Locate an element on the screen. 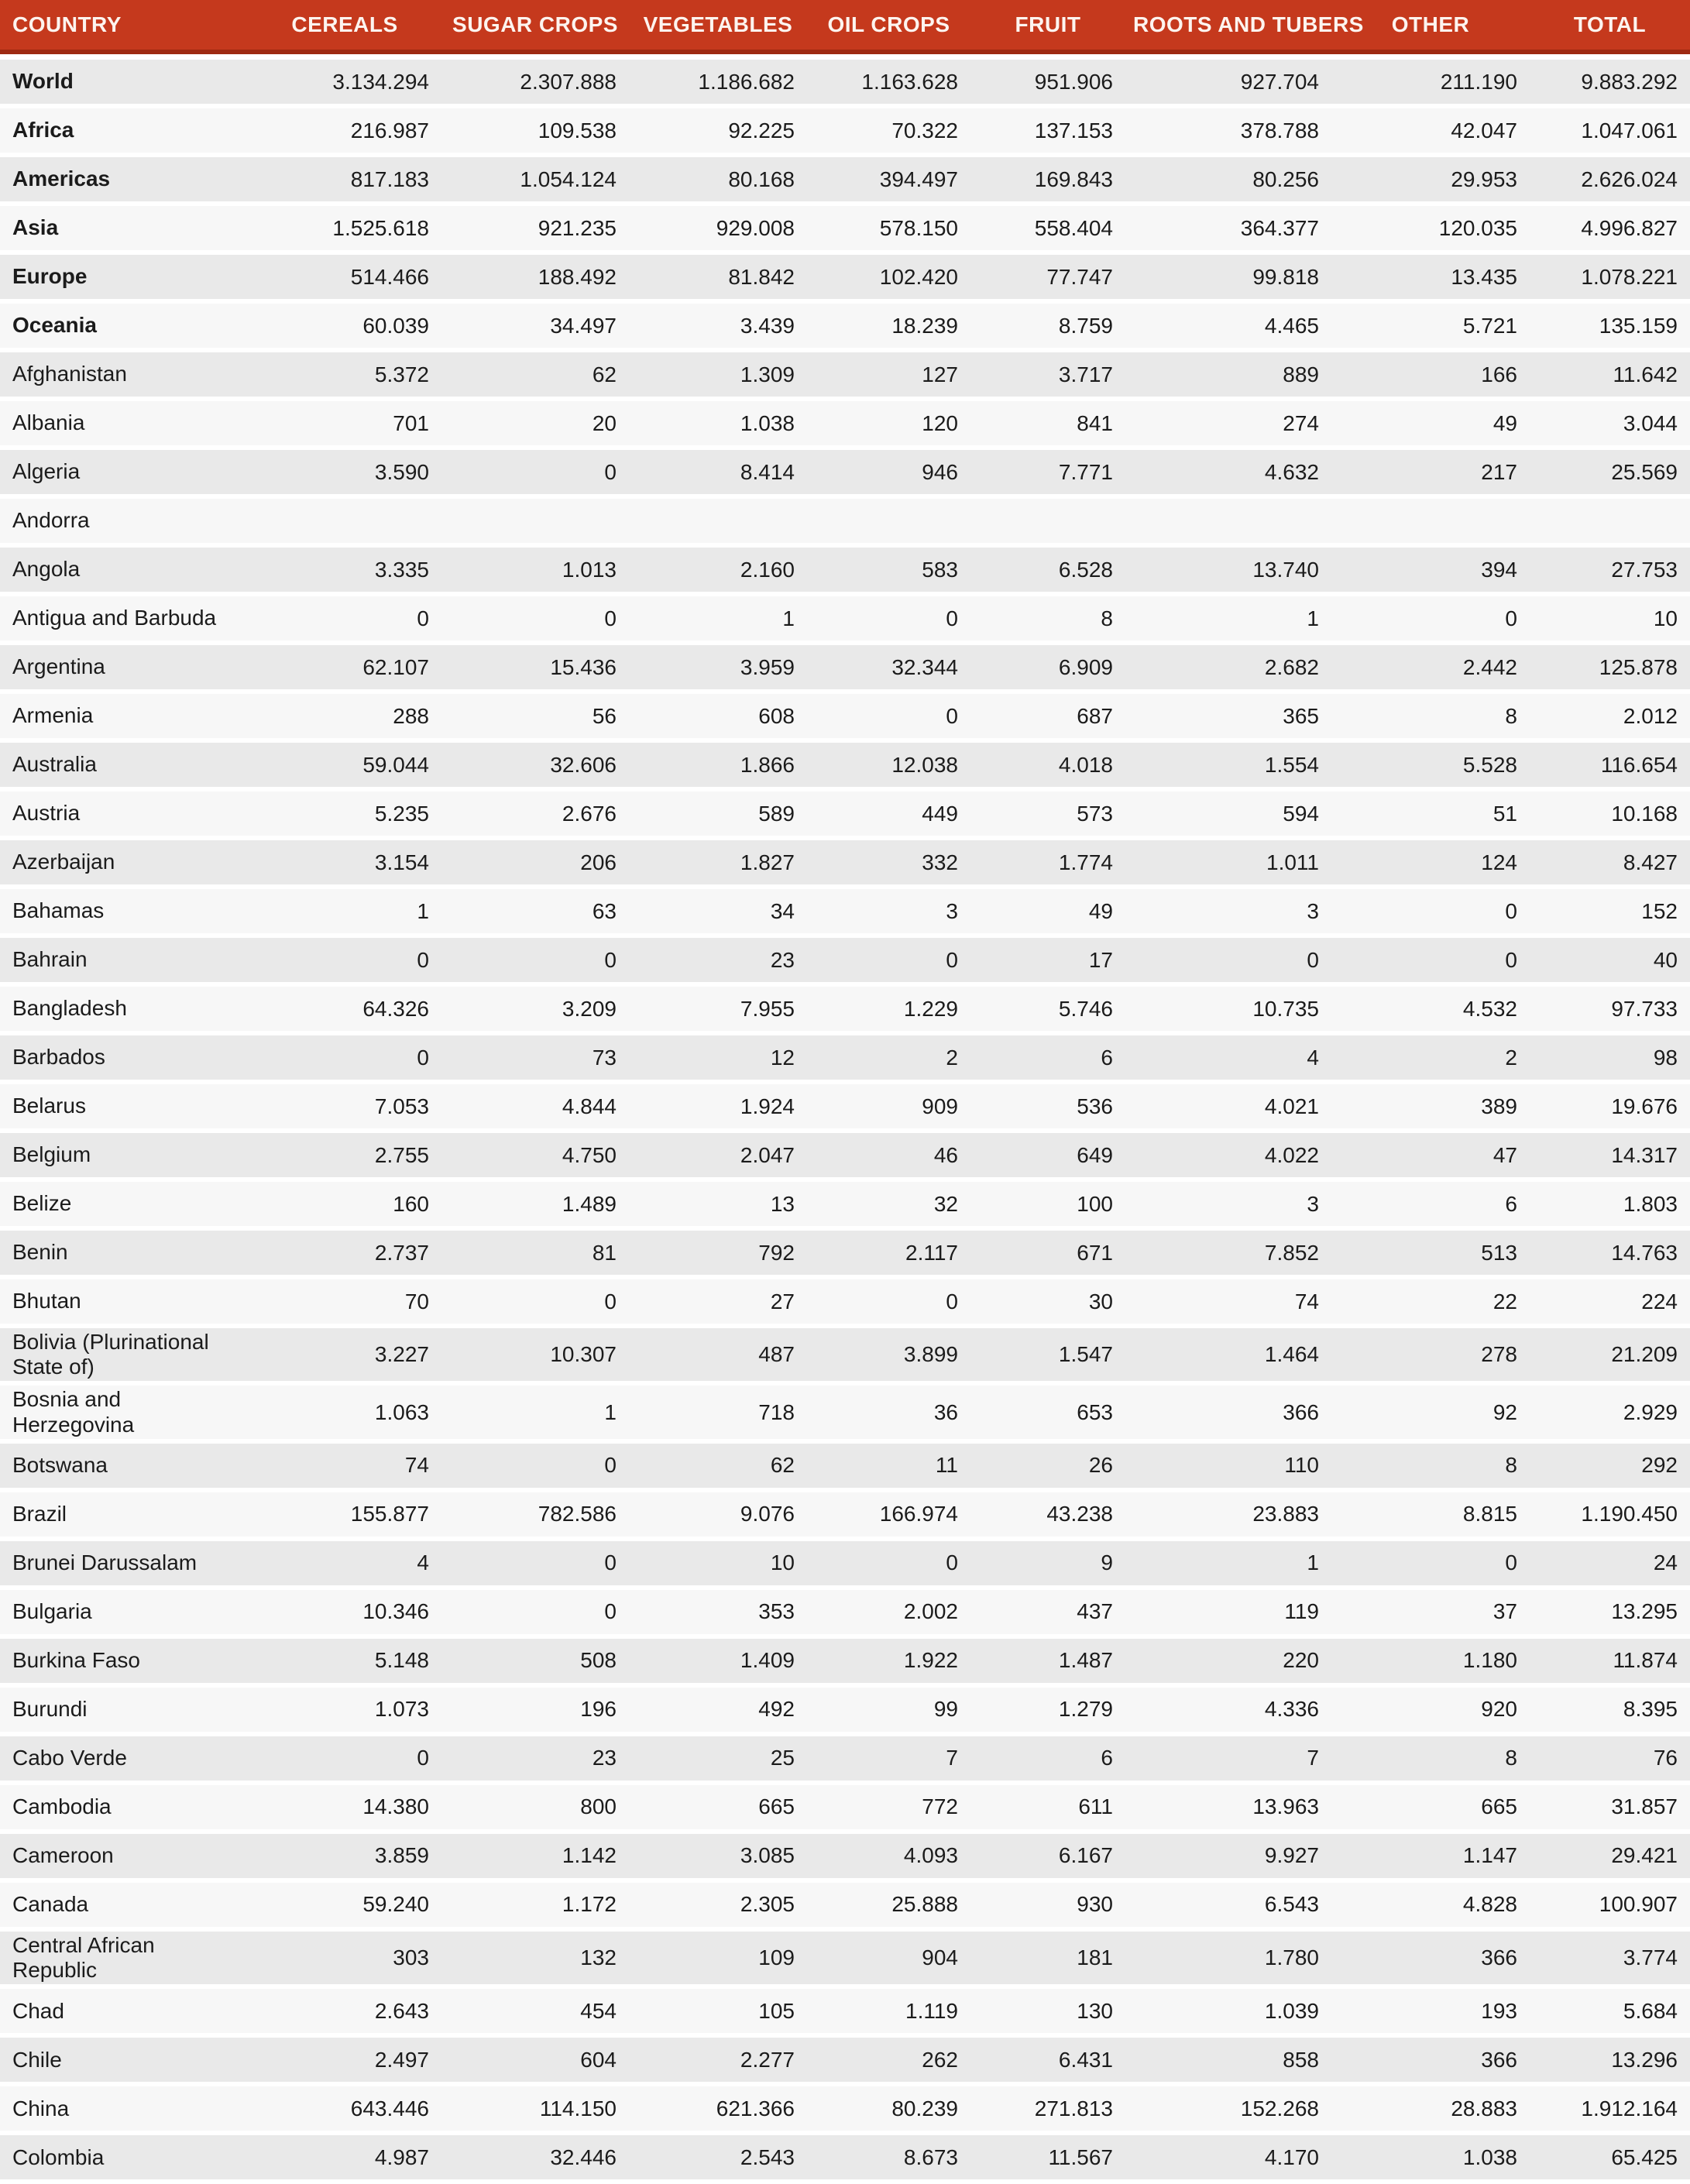 The height and width of the screenshot is (2184, 1690). value-cell: 64.326 is located at coordinates (344, 1011).